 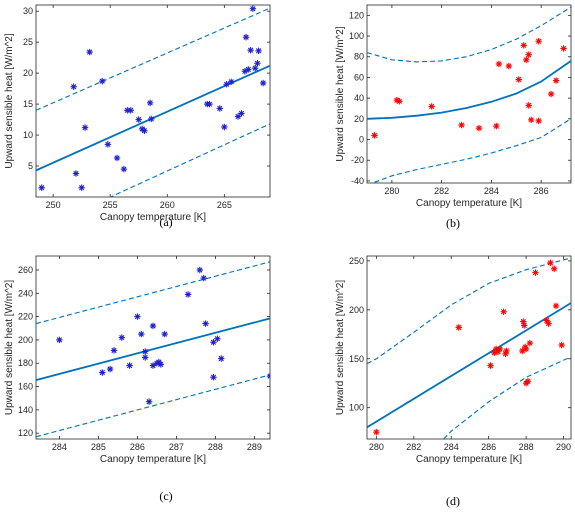 I want to click on y-tick-label: 20, so click(x=359, y=119).